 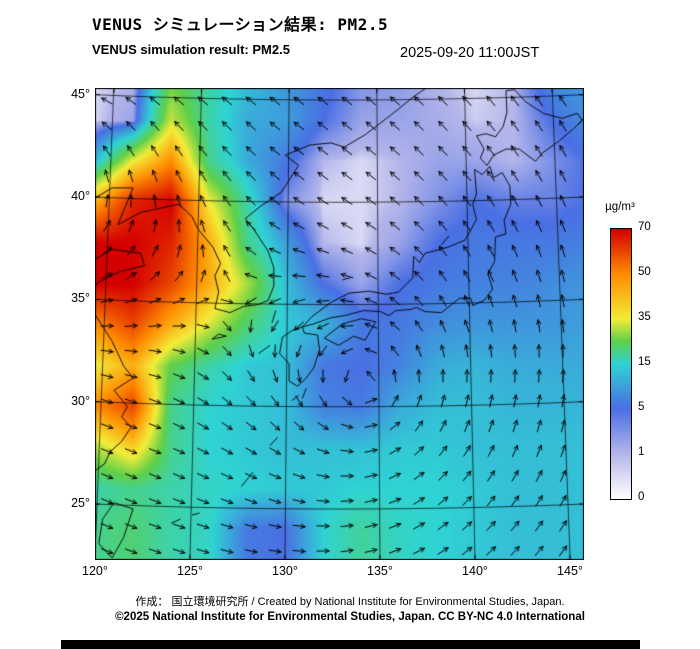 I want to click on lat-tick-label: 40°, so click(x=80, y=196).